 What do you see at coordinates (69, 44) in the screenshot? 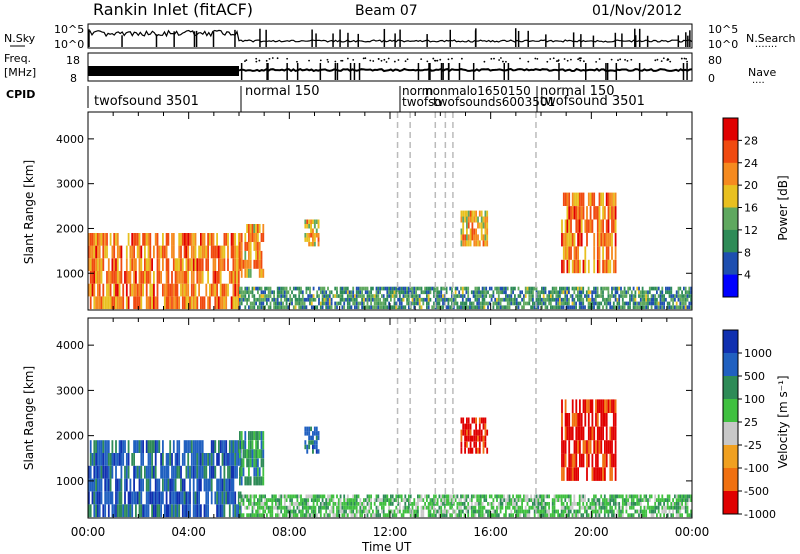
I see `noise-left-tick-bottom: 10^0` at bounding box center [69, 44].